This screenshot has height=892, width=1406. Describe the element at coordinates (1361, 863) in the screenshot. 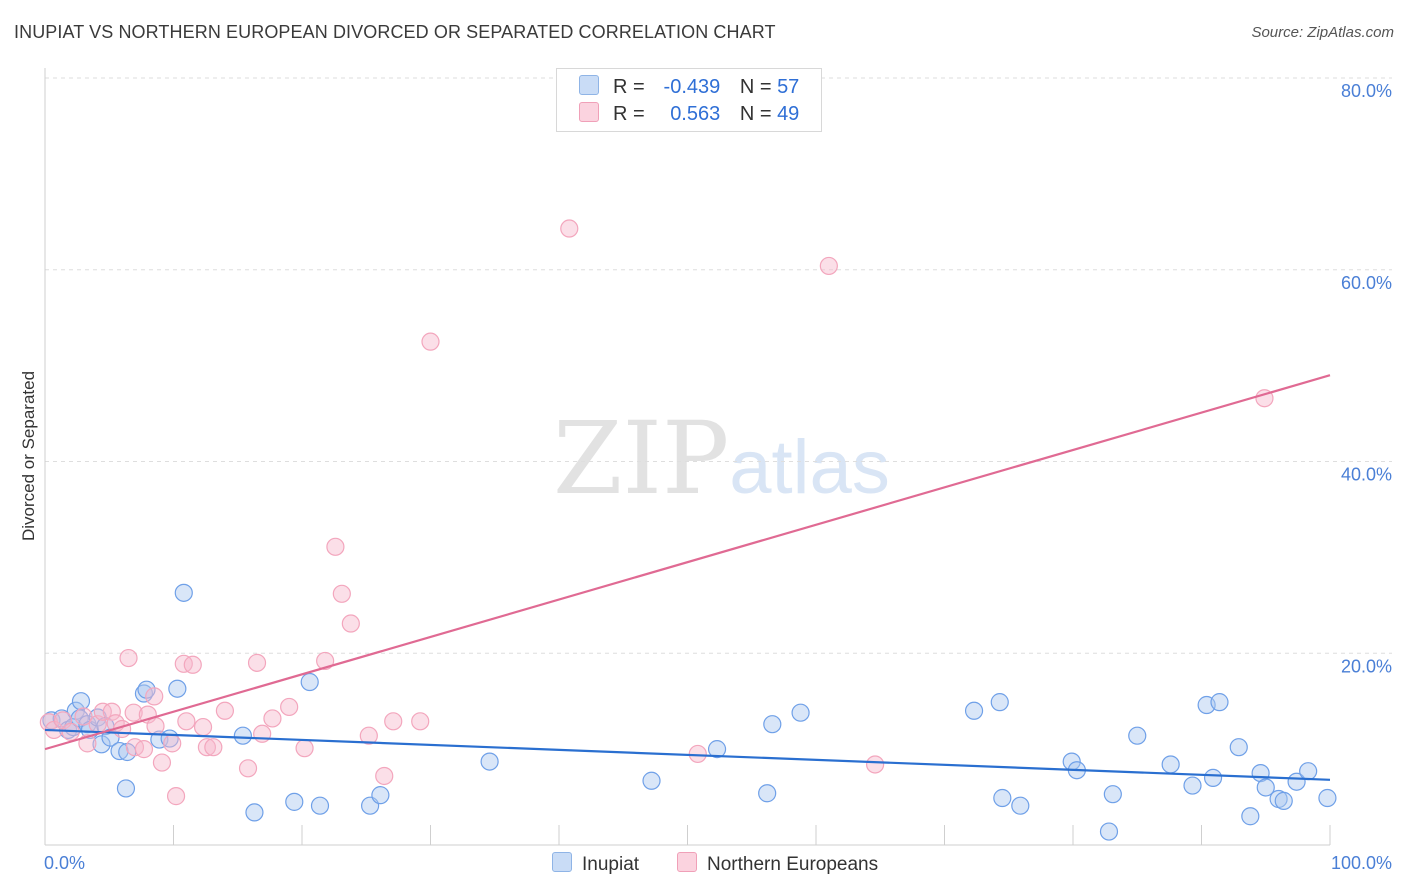

I see `x-tick-label-max: 100.0%` at that location.